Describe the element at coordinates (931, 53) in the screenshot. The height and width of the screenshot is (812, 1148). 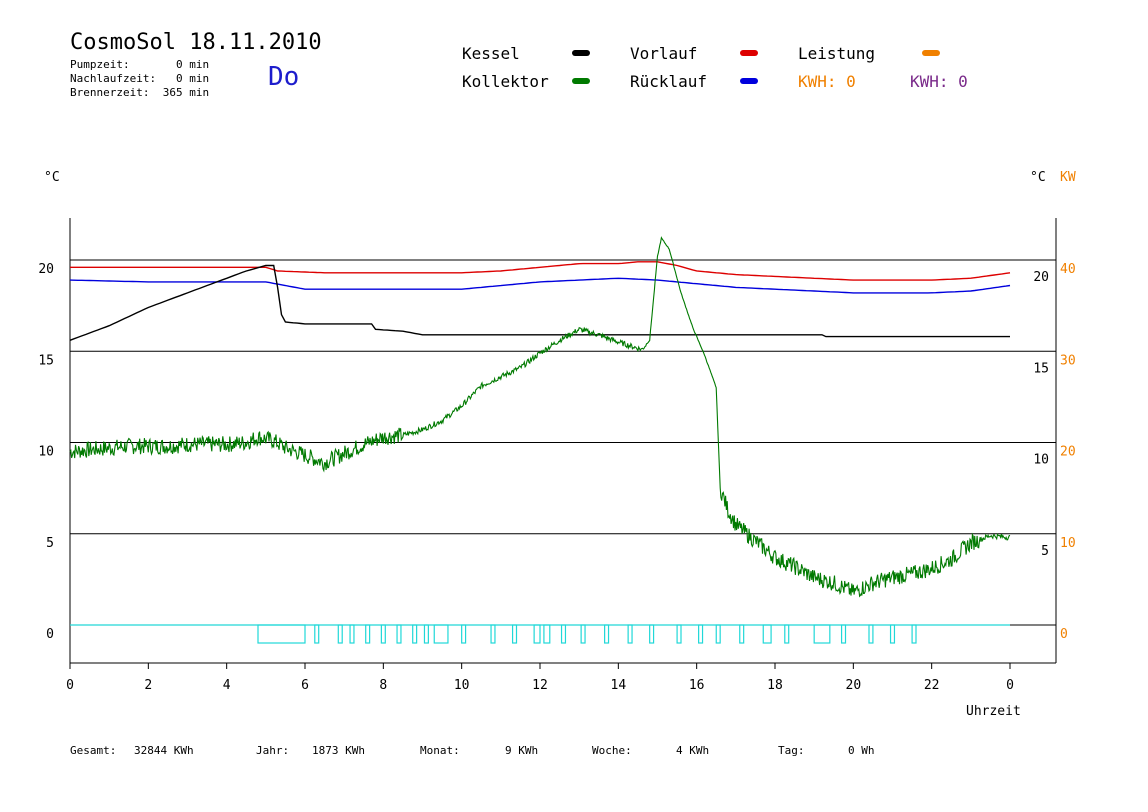
I see `legend-leistung-swatch` at that location.